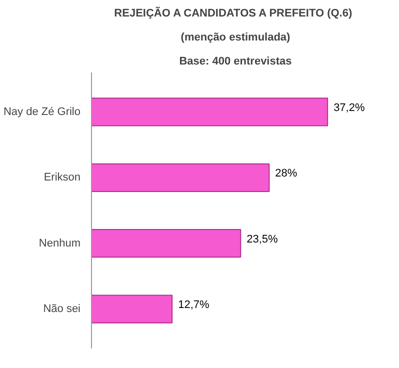  I want to click on chart-subtitle: (menção estimulada), so click(235, 38).